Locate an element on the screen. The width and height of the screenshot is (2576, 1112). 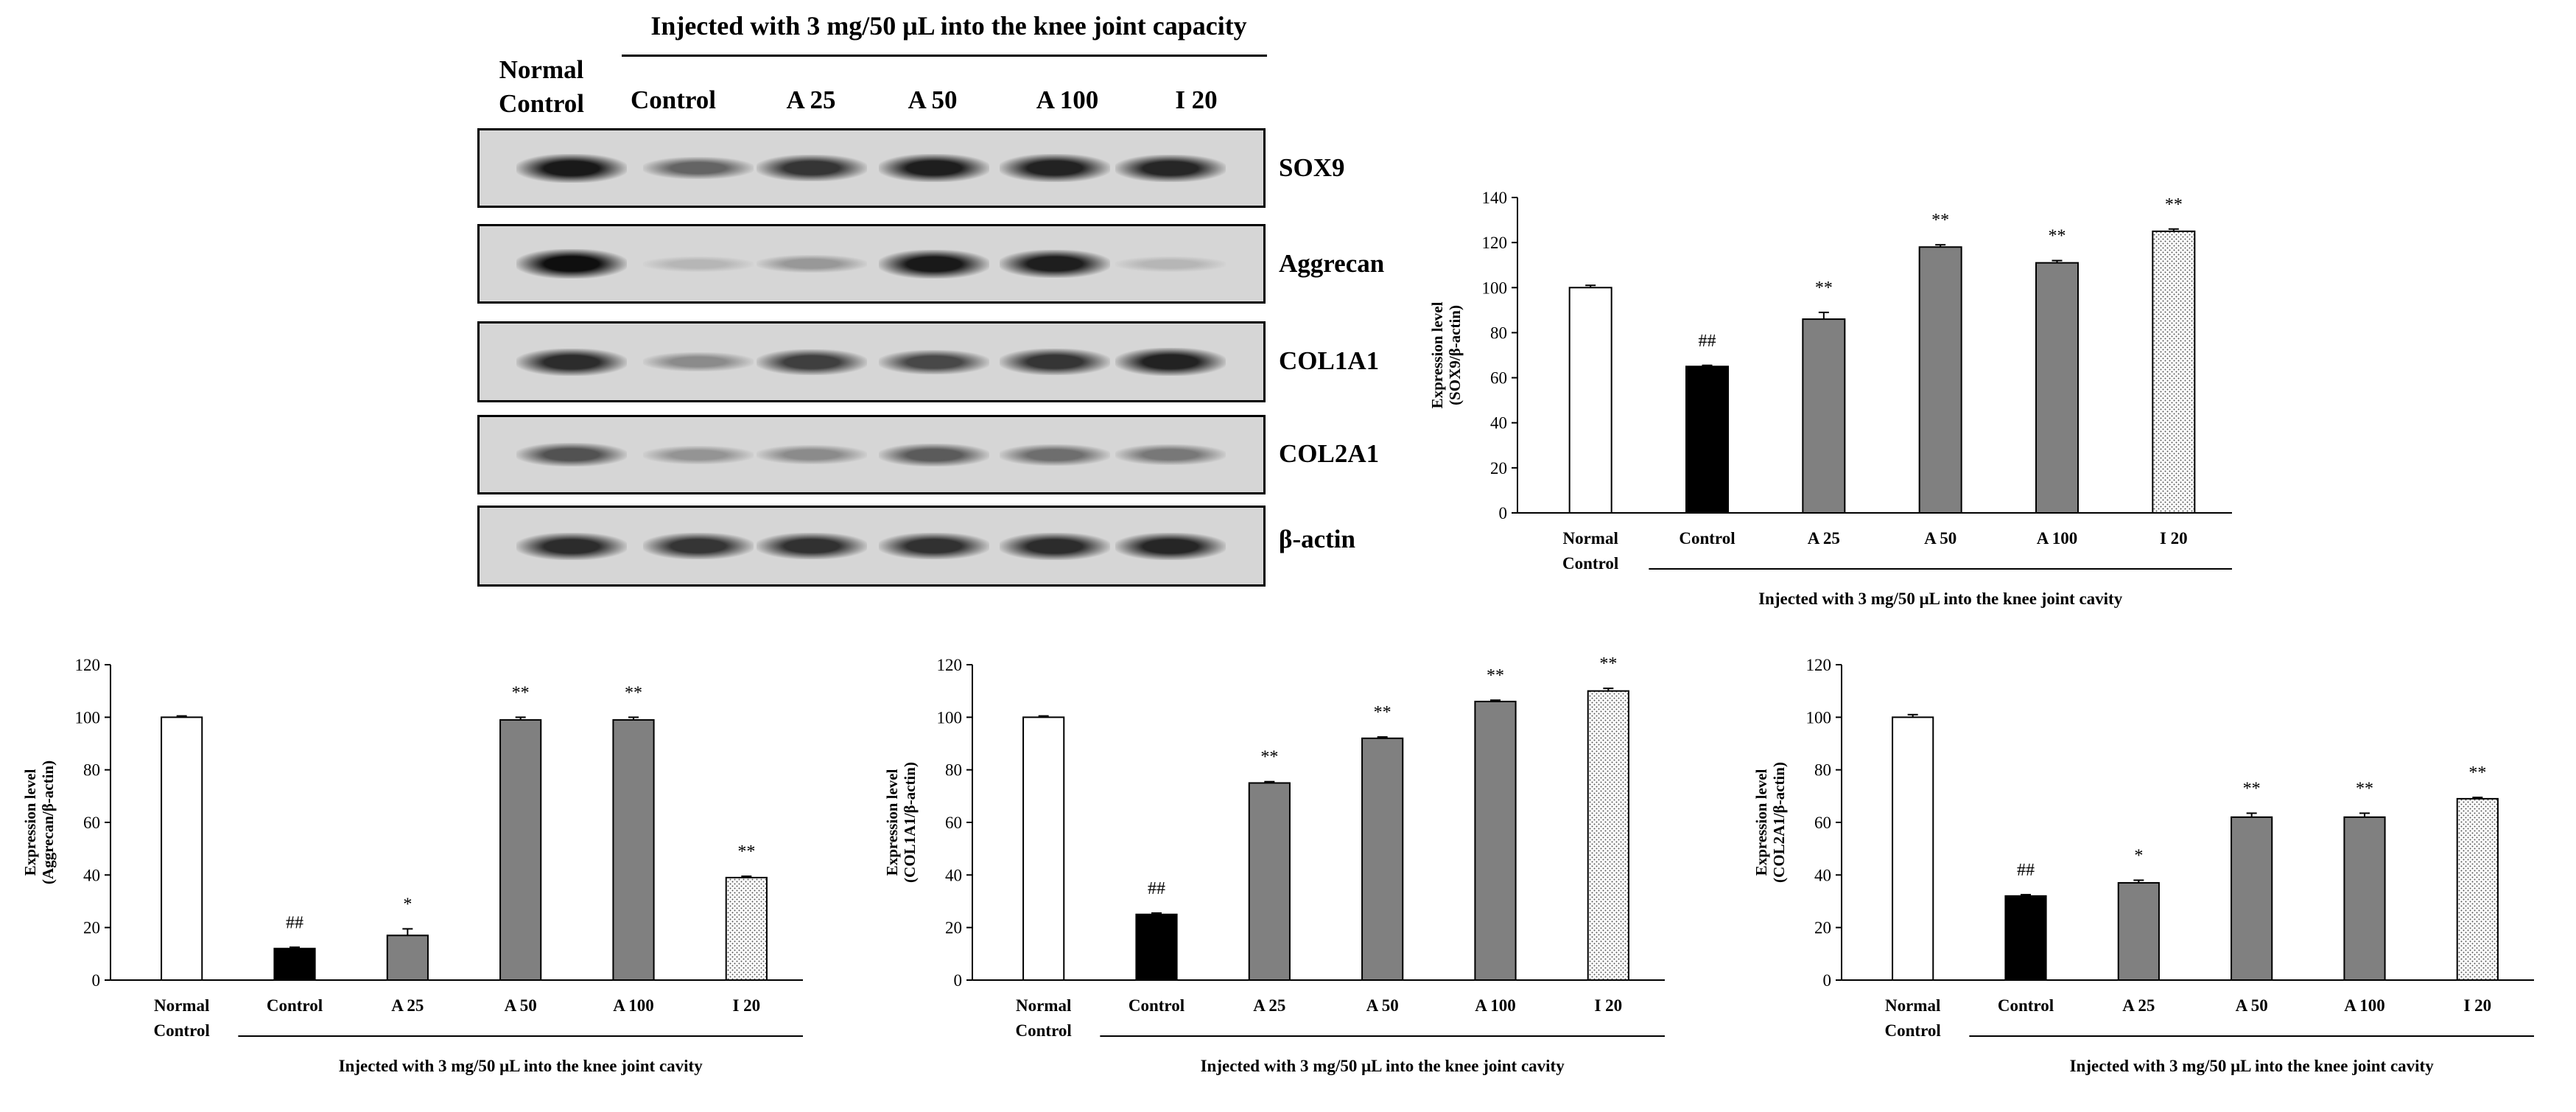
blot-label-col1a1: COL1A1 is located at coordinates (1329, 360).